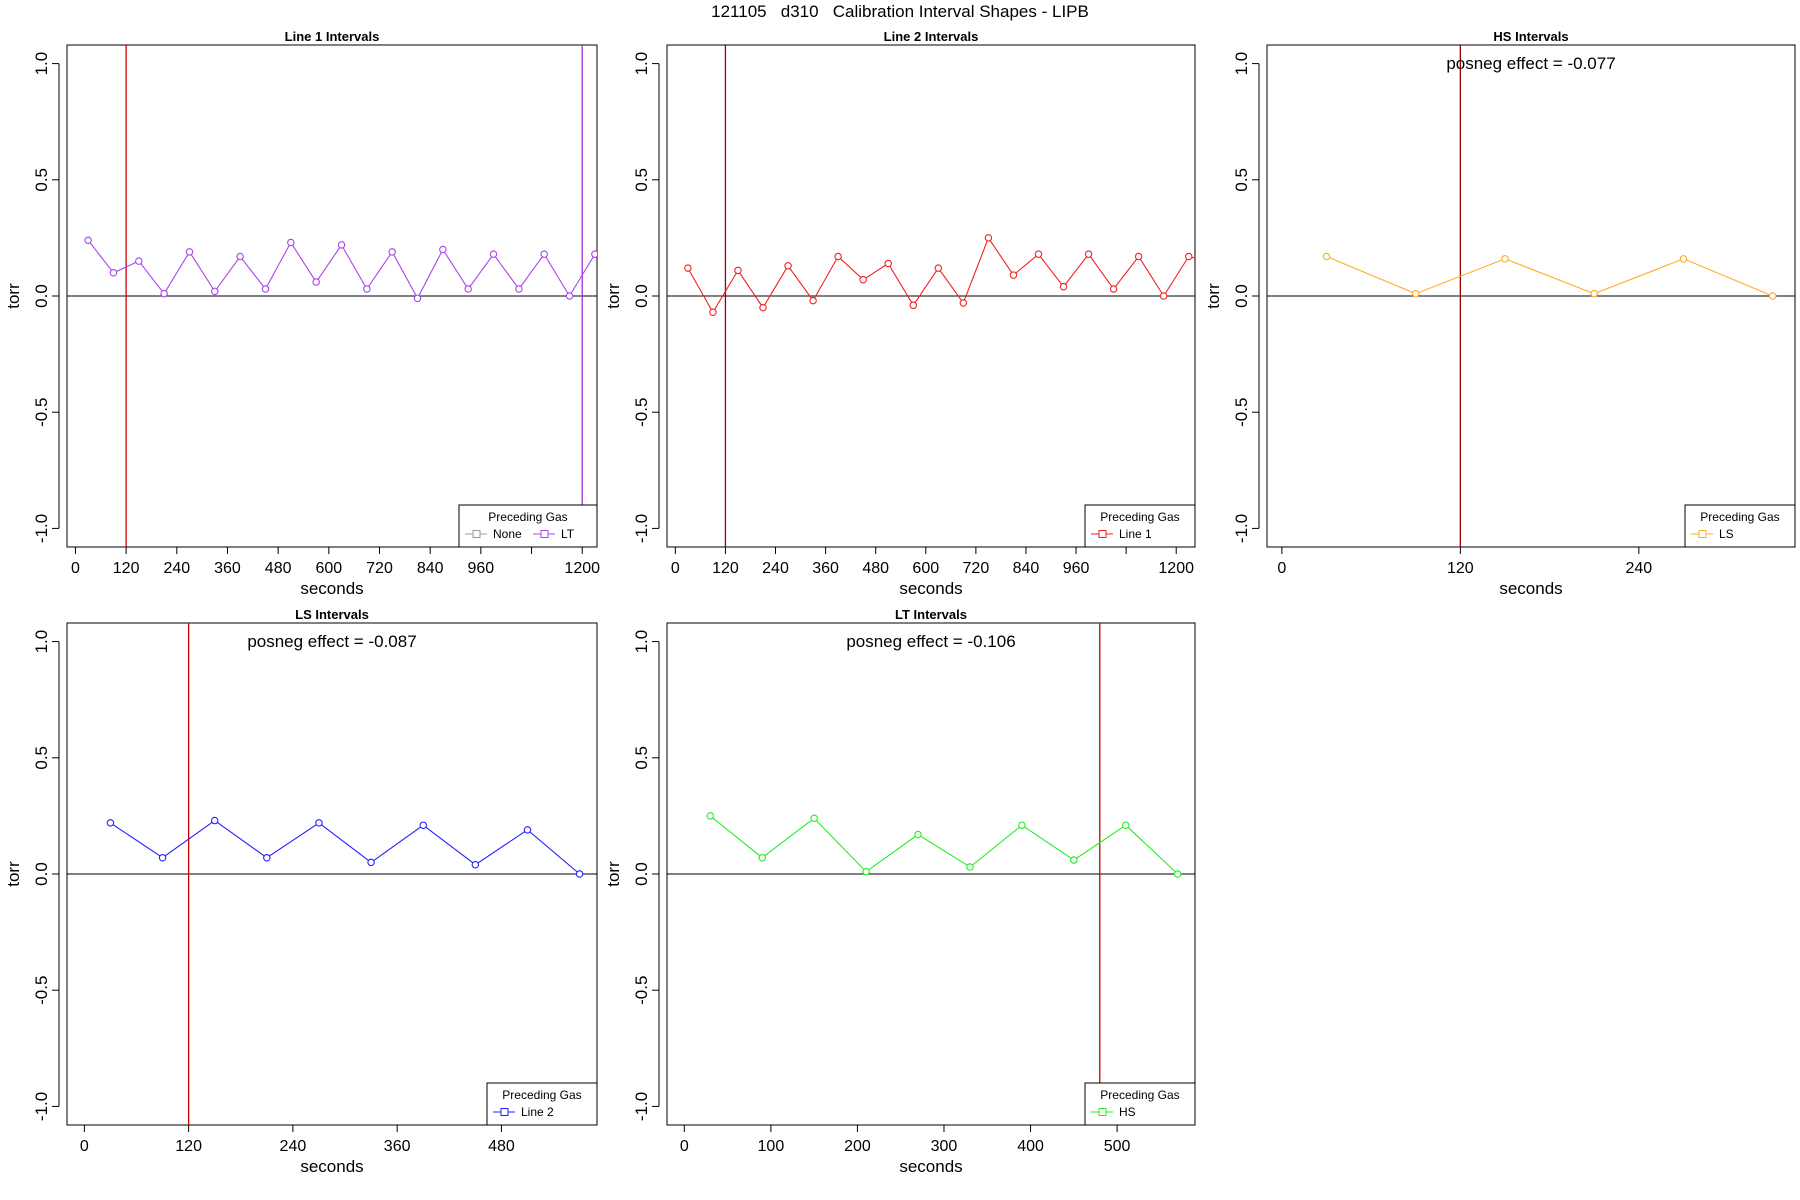  Describe the element at coordinates (297, 1139) in the screenshot. I see `x-axis: 0 120 240 360 480` at that location.